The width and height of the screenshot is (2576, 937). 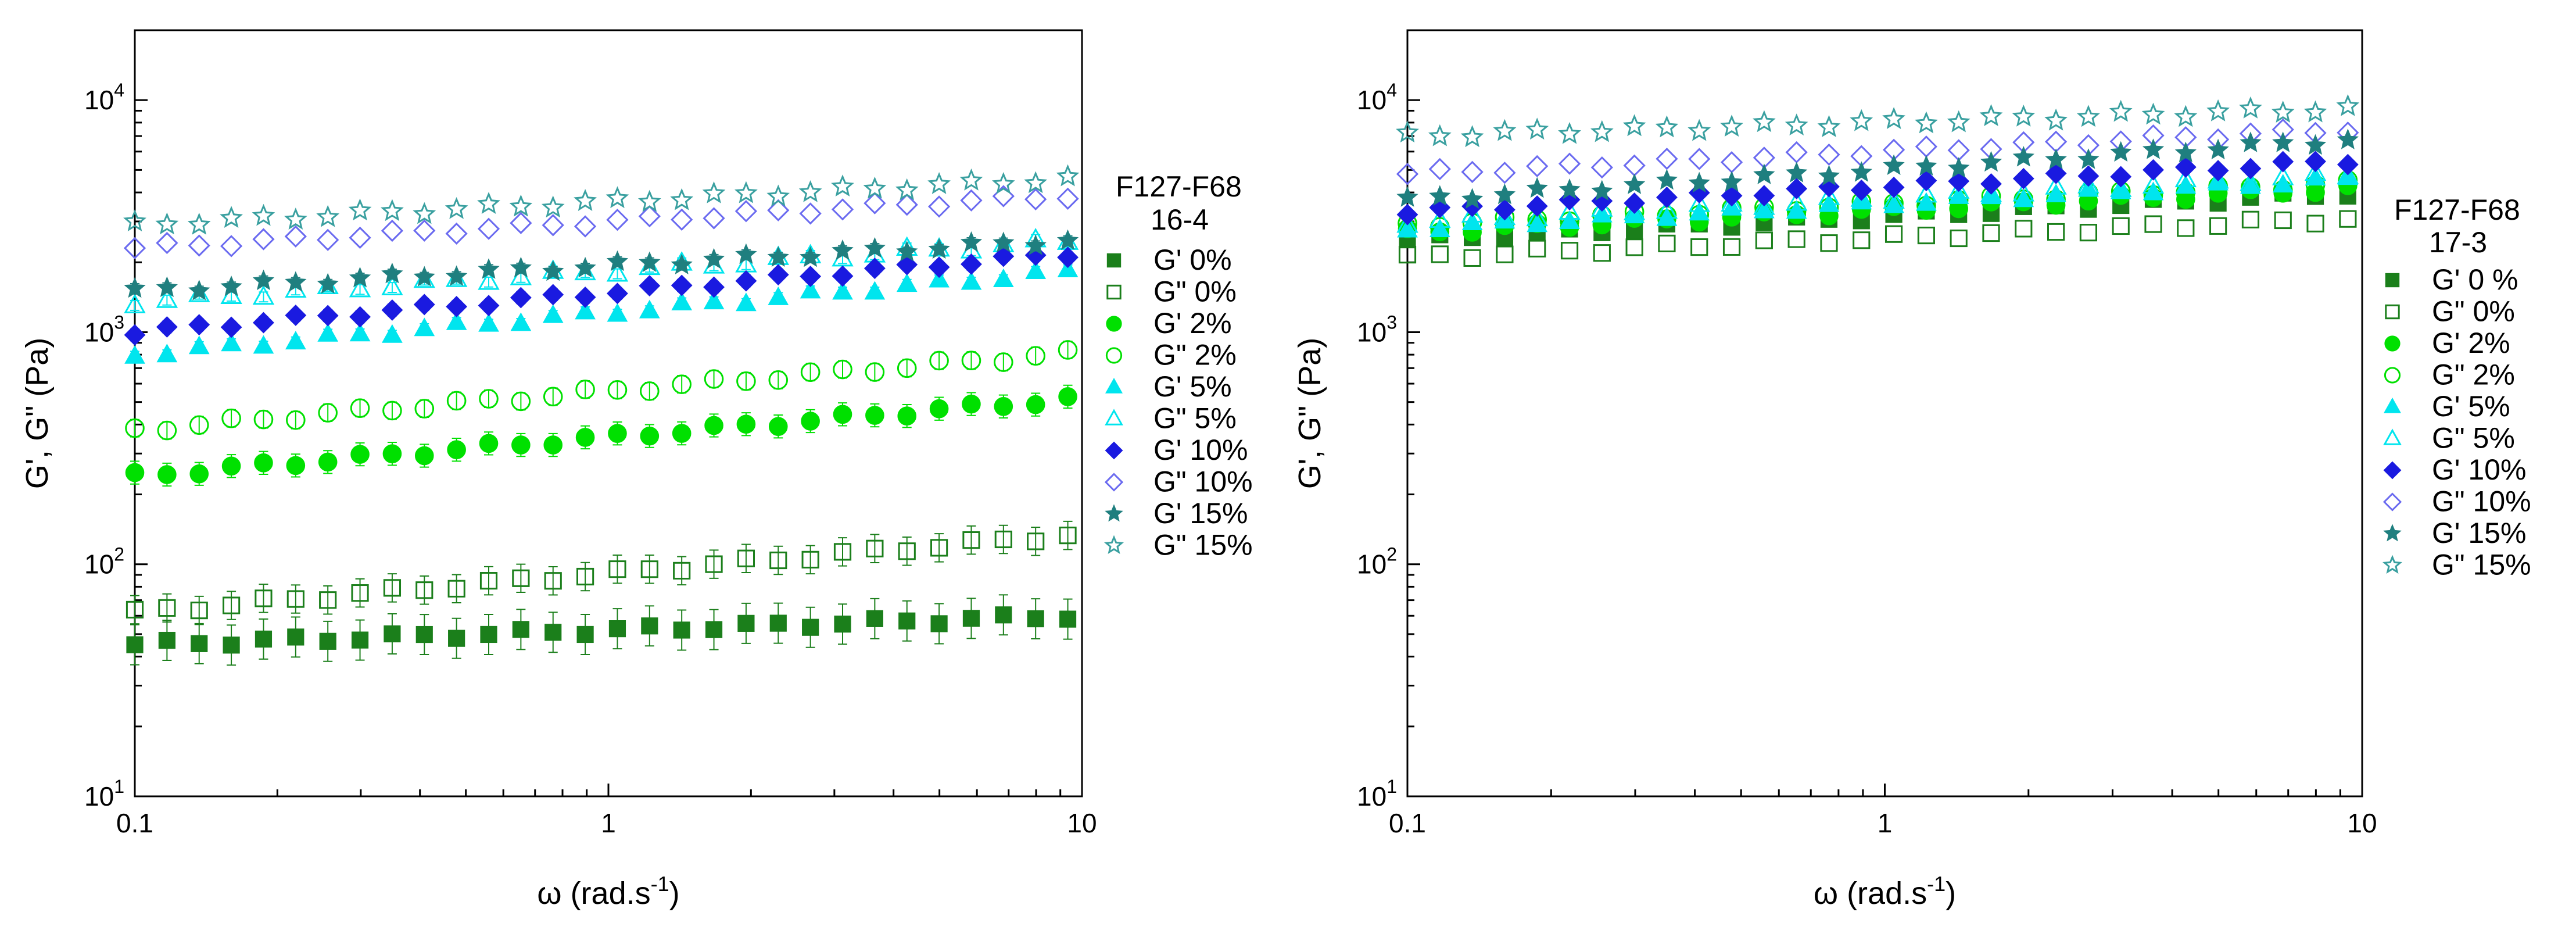 I want to click on legend-subtitle: 17-3, so click(x=2458, y=242).